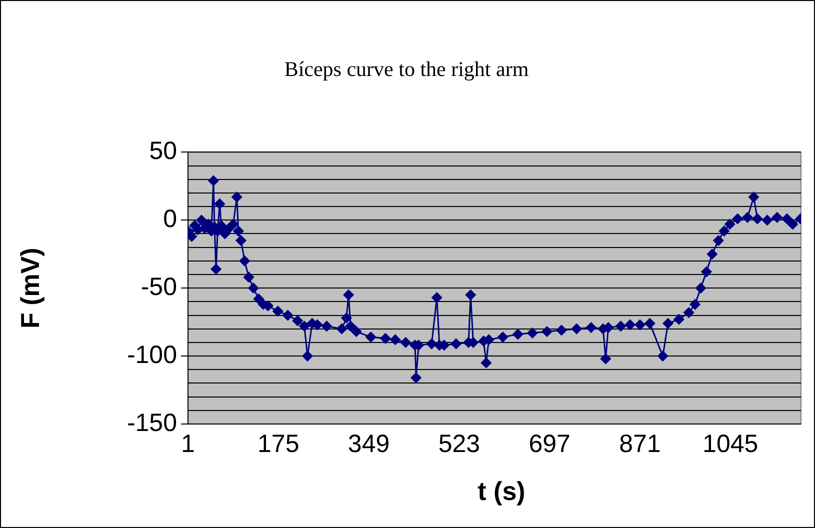  What do you see at coordinates (151, 422) in the screenshot?
I see `y-tick-label: -150` at bounding box center [151, 422].